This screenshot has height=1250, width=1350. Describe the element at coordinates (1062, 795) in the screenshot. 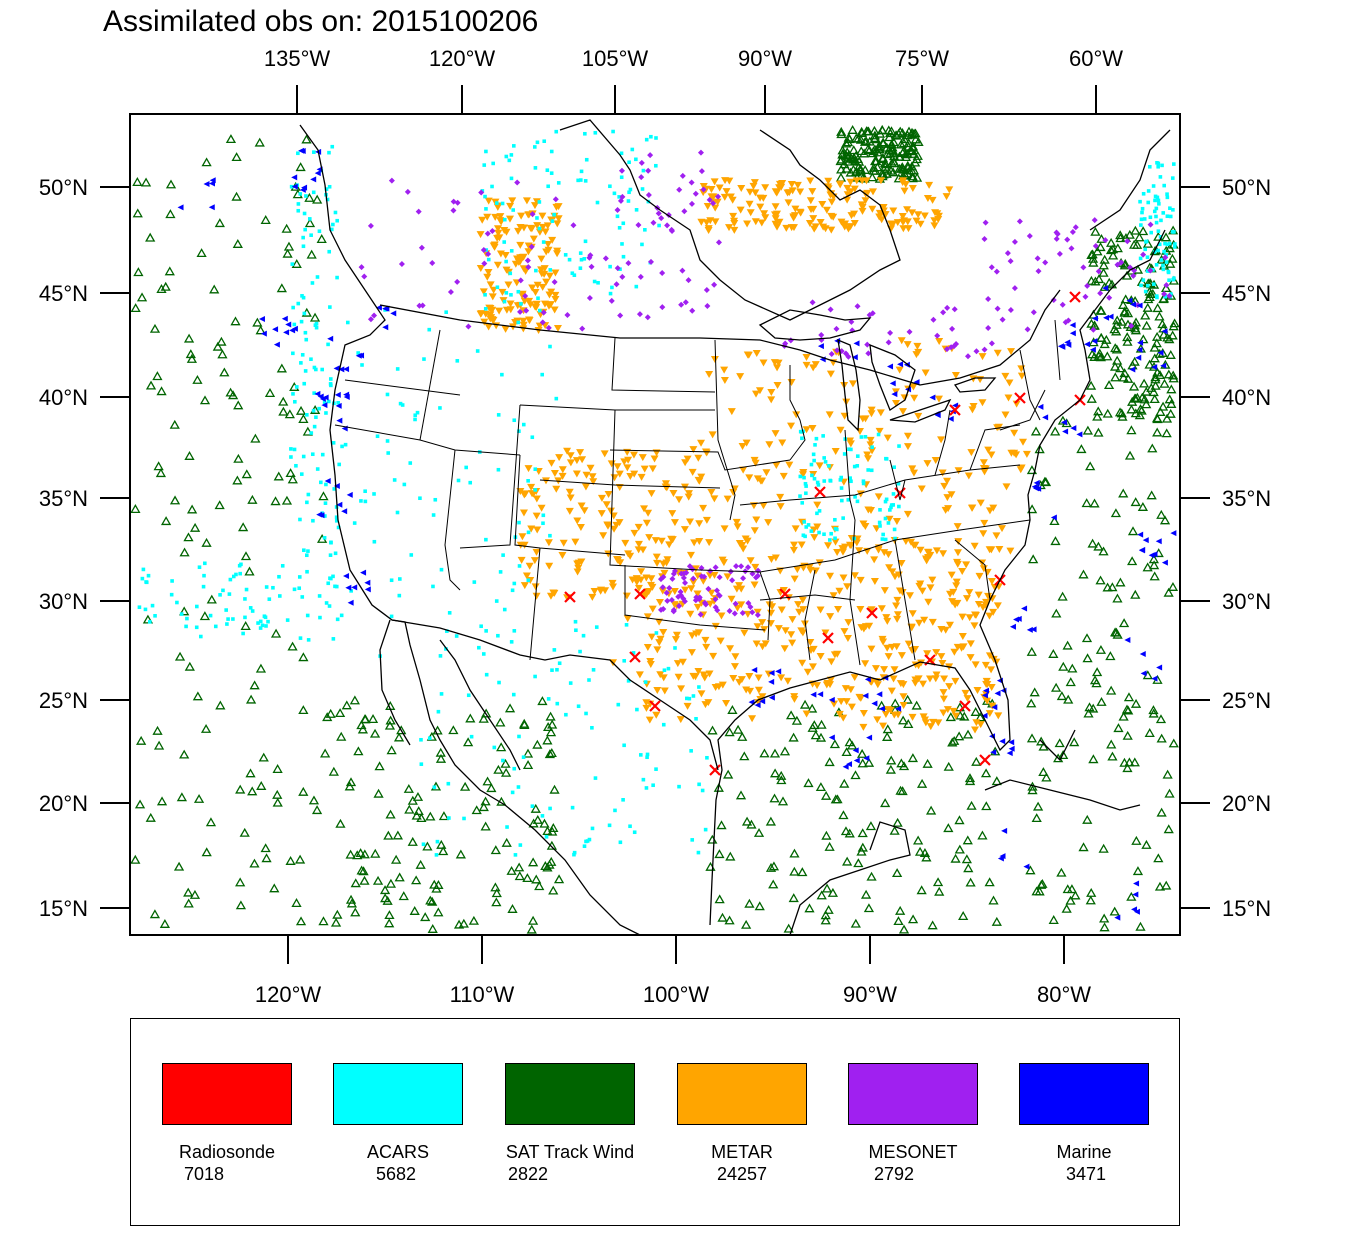

I see `cuba-coastline` at that location.